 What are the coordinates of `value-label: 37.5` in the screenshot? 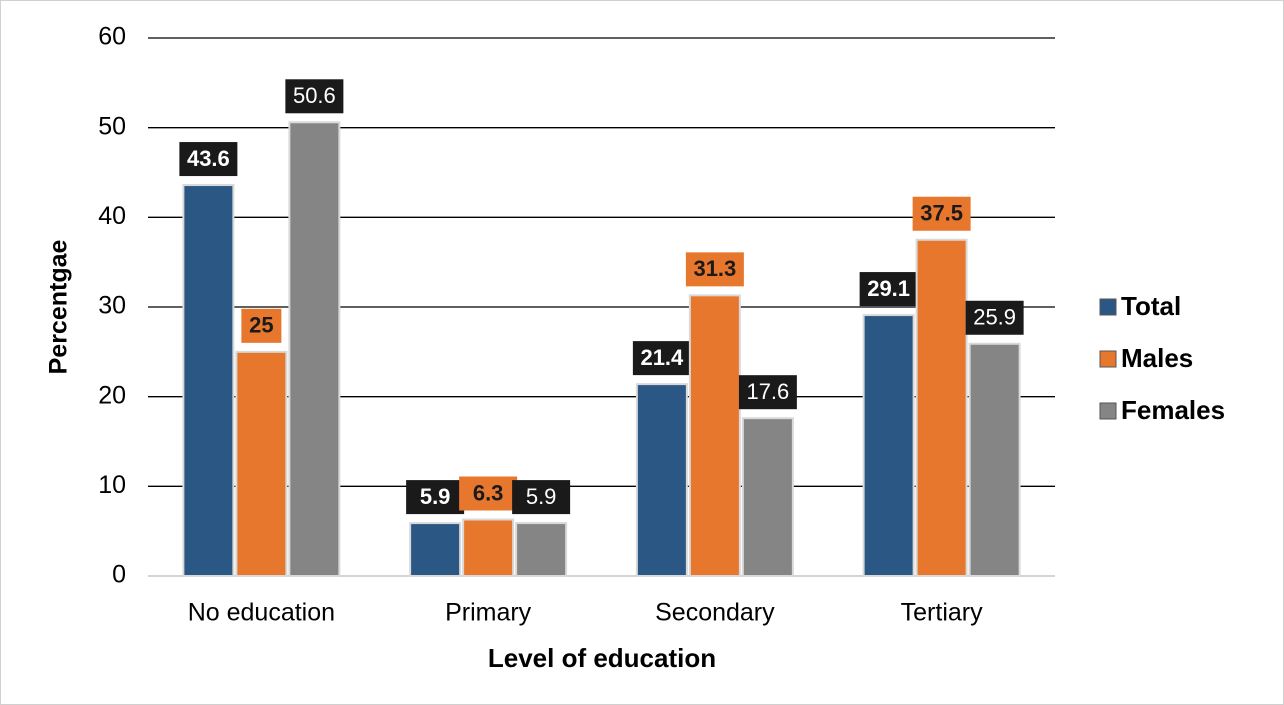 It's located at (941, 213).